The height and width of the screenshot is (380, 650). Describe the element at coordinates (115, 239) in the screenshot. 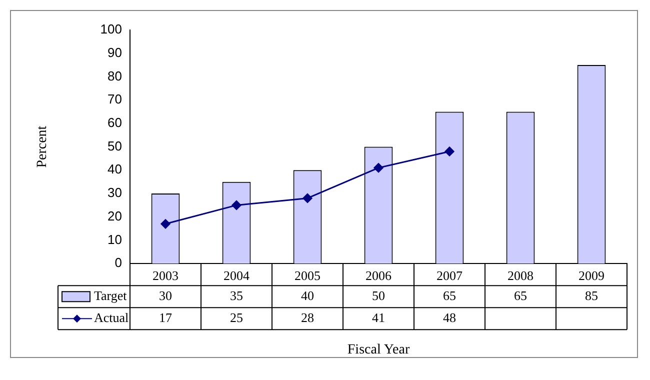

I see `y-tick-label: 10` at that location.